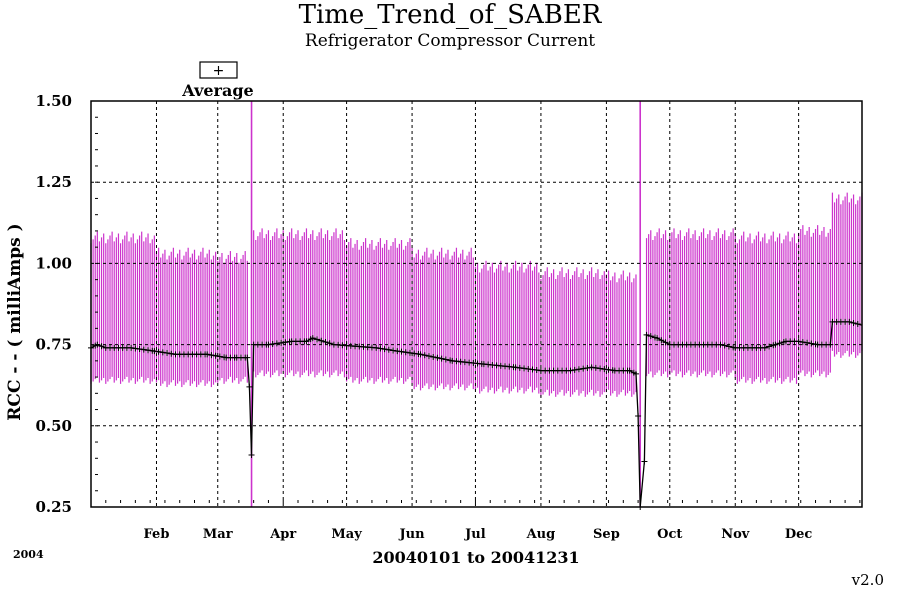  I want to click on chart-subtitle: Refrigerator Compressor Current, so click(450, 41).